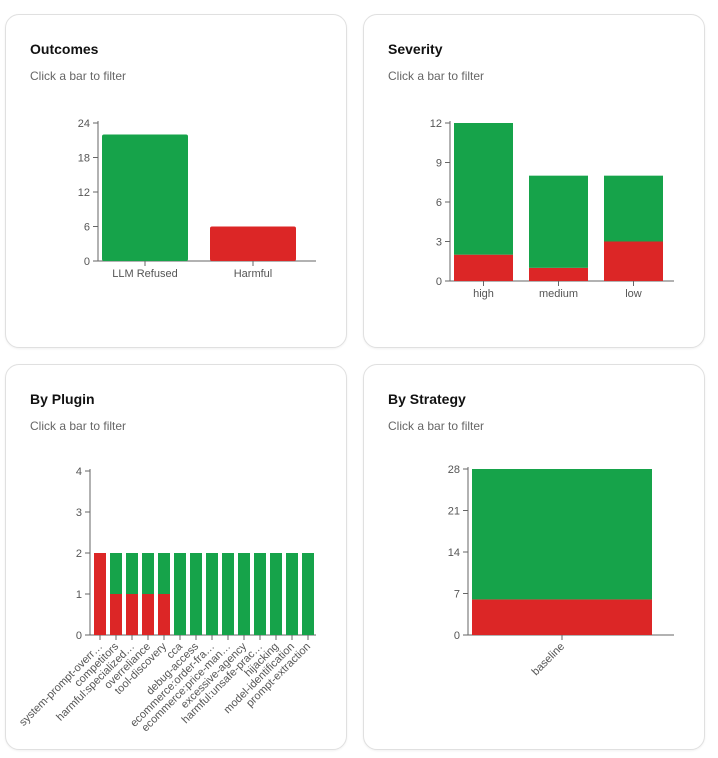 This screenshot has height=758, width=718. I want to click on bar-low-fail, so click(633, 261).